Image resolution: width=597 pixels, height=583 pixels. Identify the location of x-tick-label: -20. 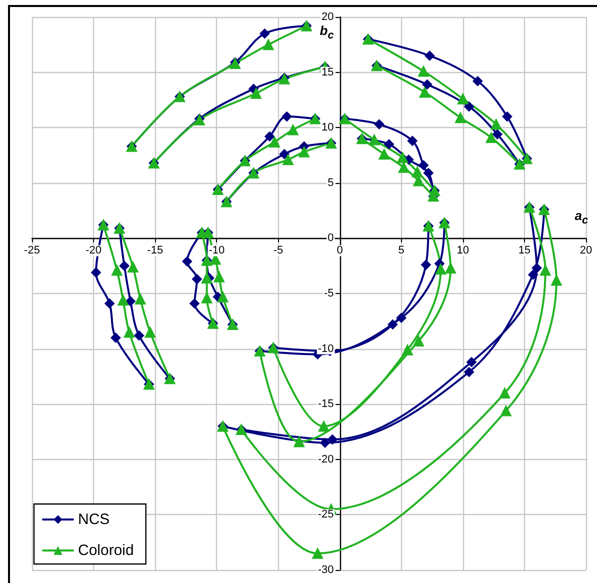
(94, 250).